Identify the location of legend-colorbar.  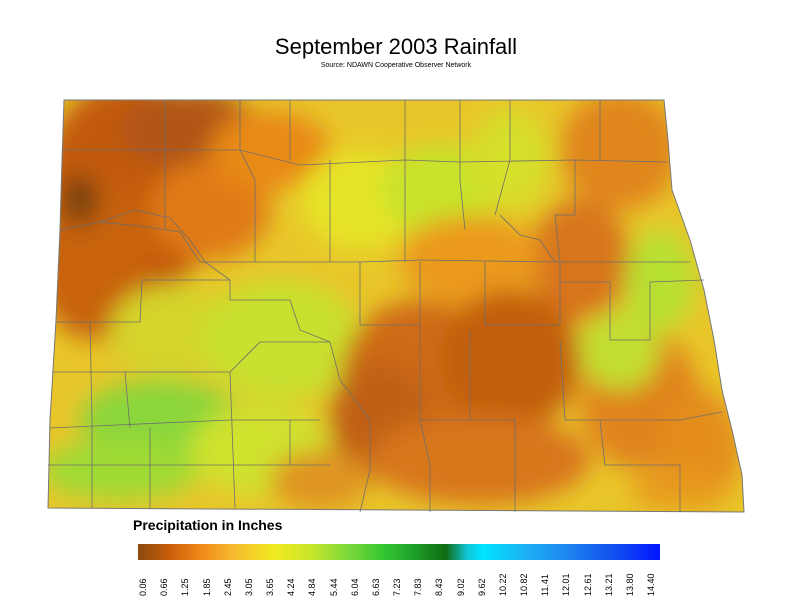
(399, 552).